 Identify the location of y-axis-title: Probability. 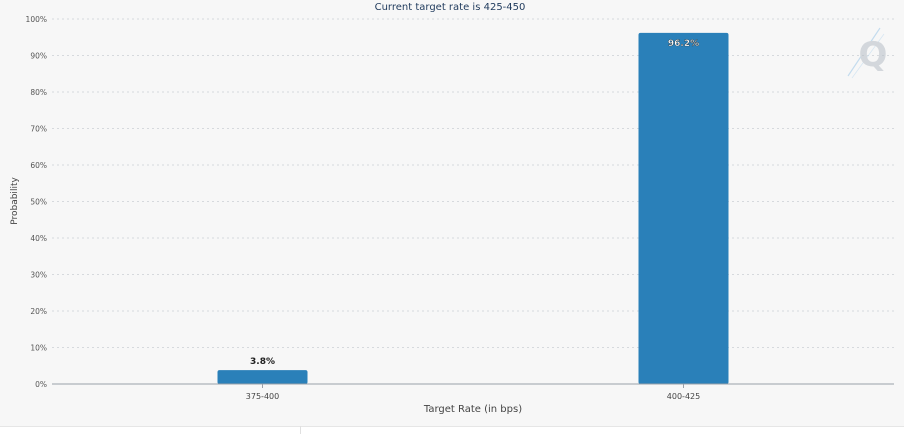
(15, 201).